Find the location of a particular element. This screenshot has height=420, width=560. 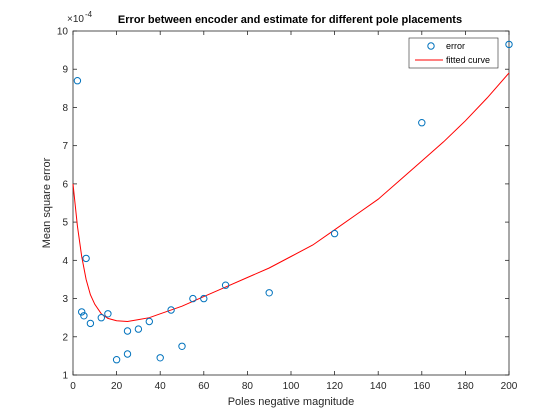

y-tick-label: 8 is located at coordinates (65, 108).